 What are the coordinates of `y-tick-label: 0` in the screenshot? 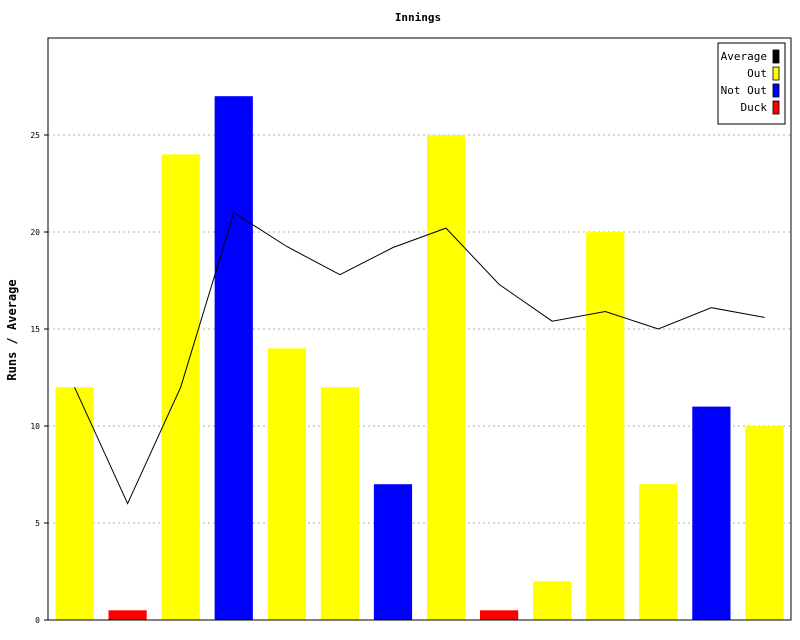 It's located at (37, 620).